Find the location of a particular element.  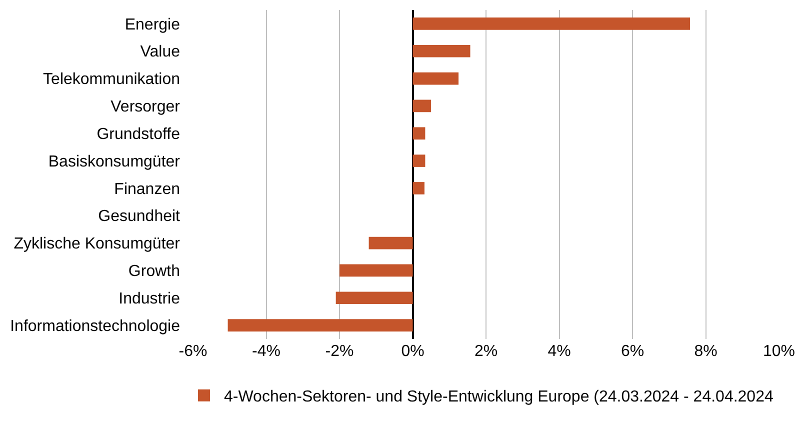

y-tick-label: Telekommunikation is located at coordinates (111, 79).